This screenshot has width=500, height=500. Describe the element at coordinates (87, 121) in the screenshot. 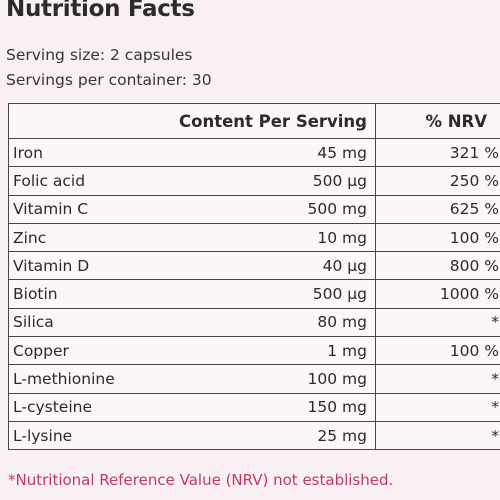

I see `header-cell` at that location.